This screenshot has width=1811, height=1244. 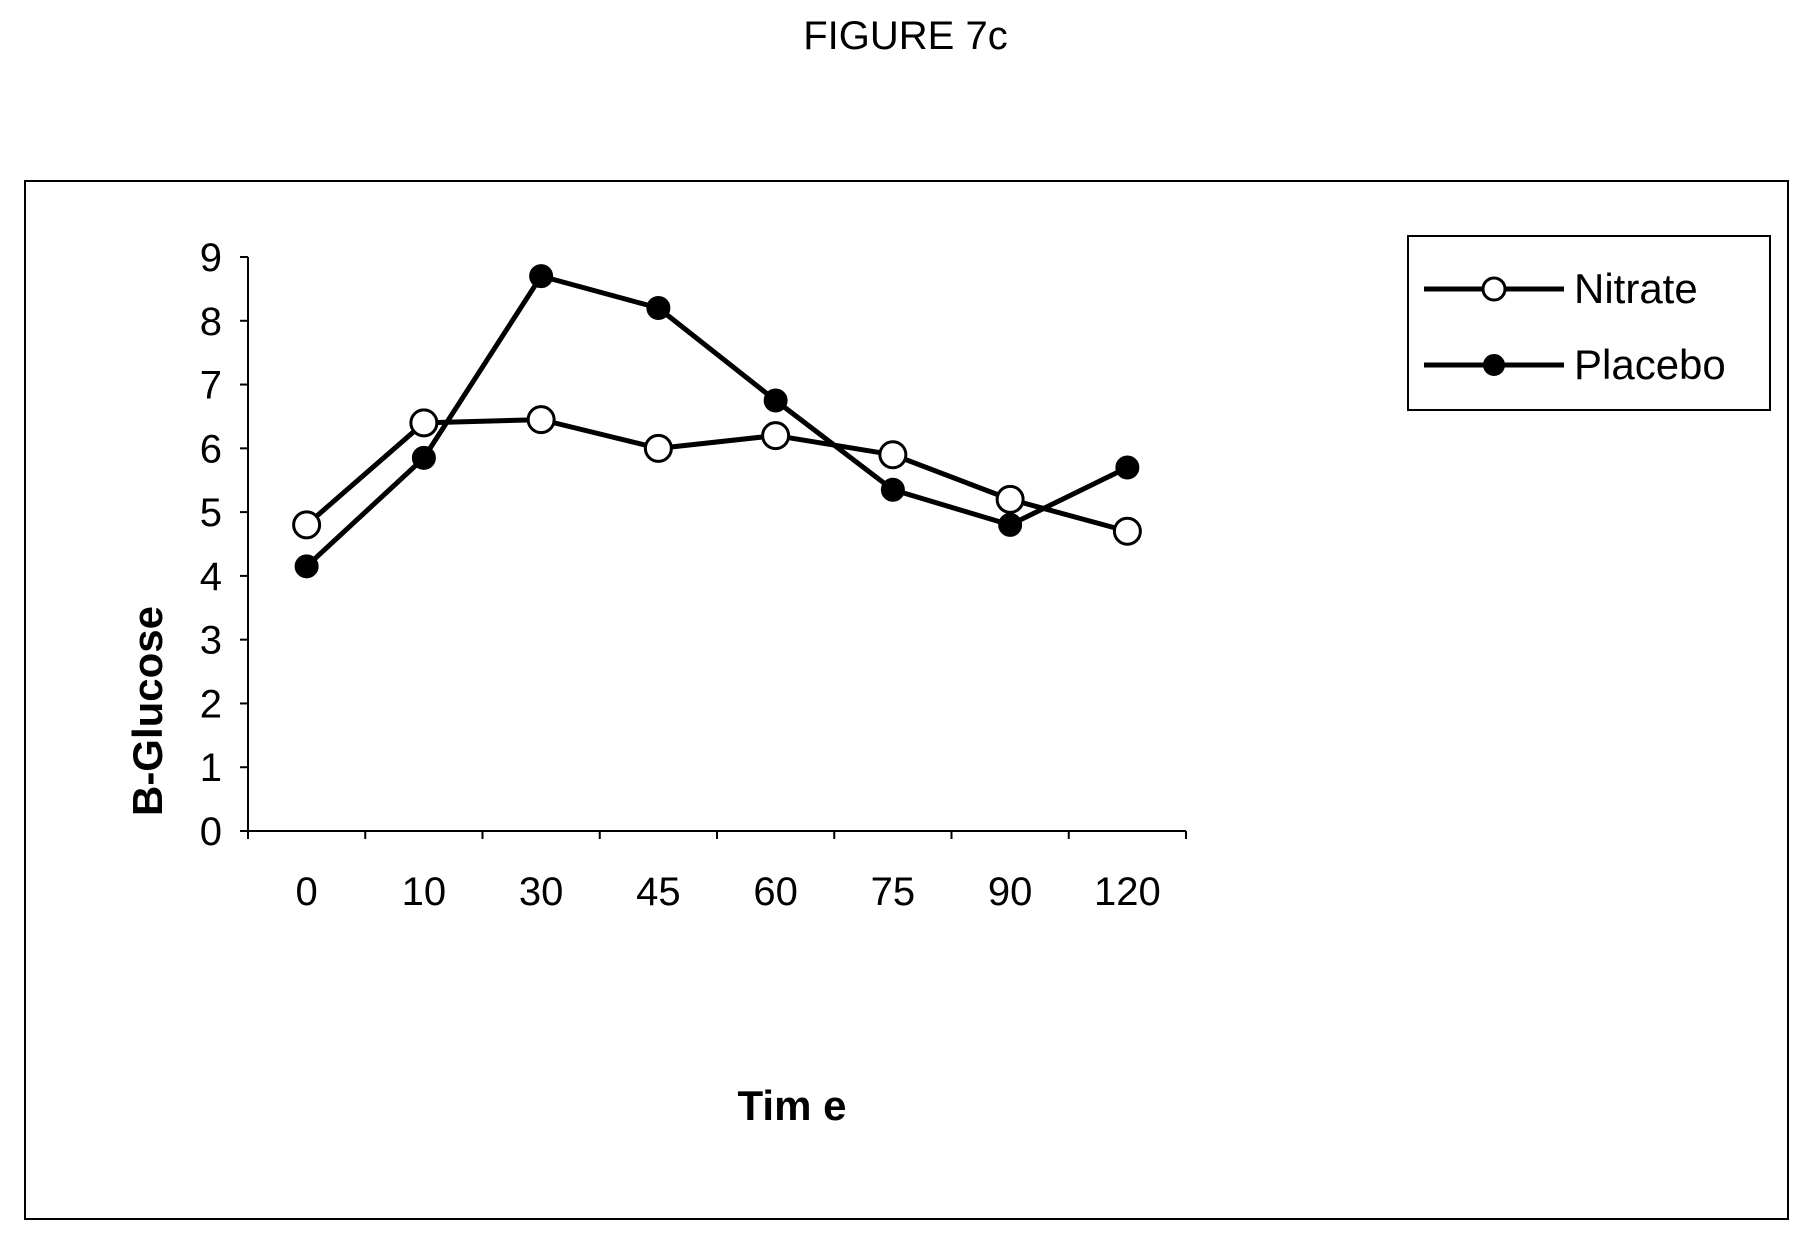 I want to click on placebo-series-line, so click(x=716, y=421).